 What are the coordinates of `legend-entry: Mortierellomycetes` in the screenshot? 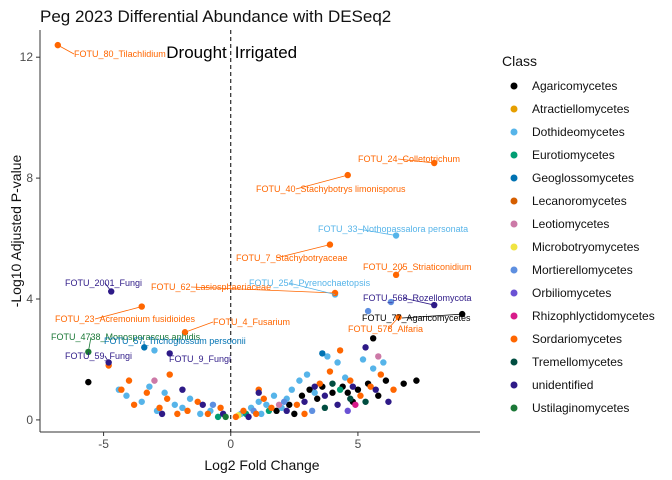 It's located at (571, 270).